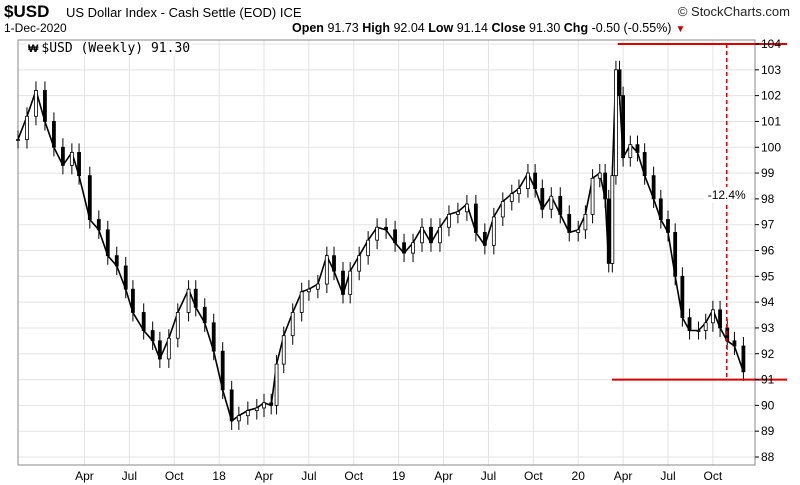  I want to click on low-label: Low, so click(441, 28).